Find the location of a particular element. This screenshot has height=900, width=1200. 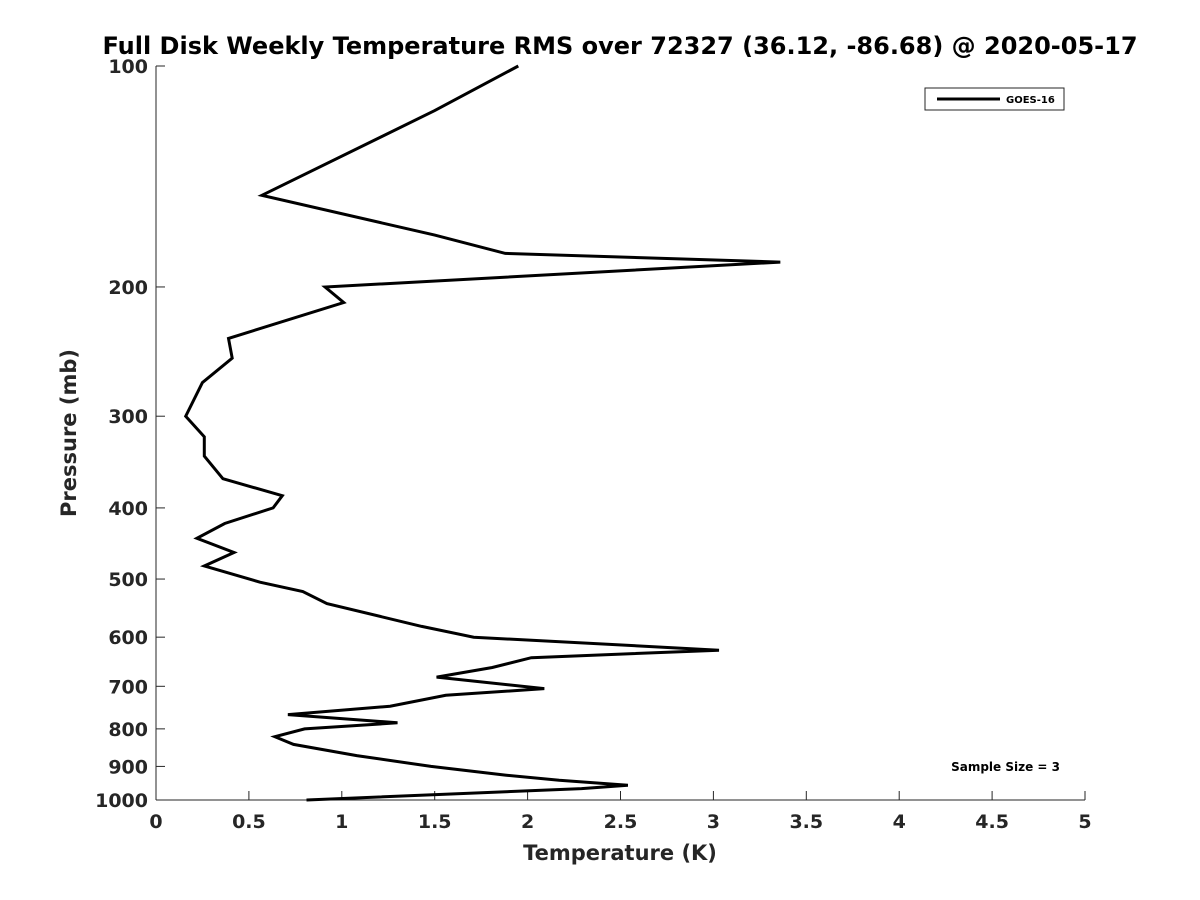

y-tick-label: 600 is located at coordinates (128, 638).